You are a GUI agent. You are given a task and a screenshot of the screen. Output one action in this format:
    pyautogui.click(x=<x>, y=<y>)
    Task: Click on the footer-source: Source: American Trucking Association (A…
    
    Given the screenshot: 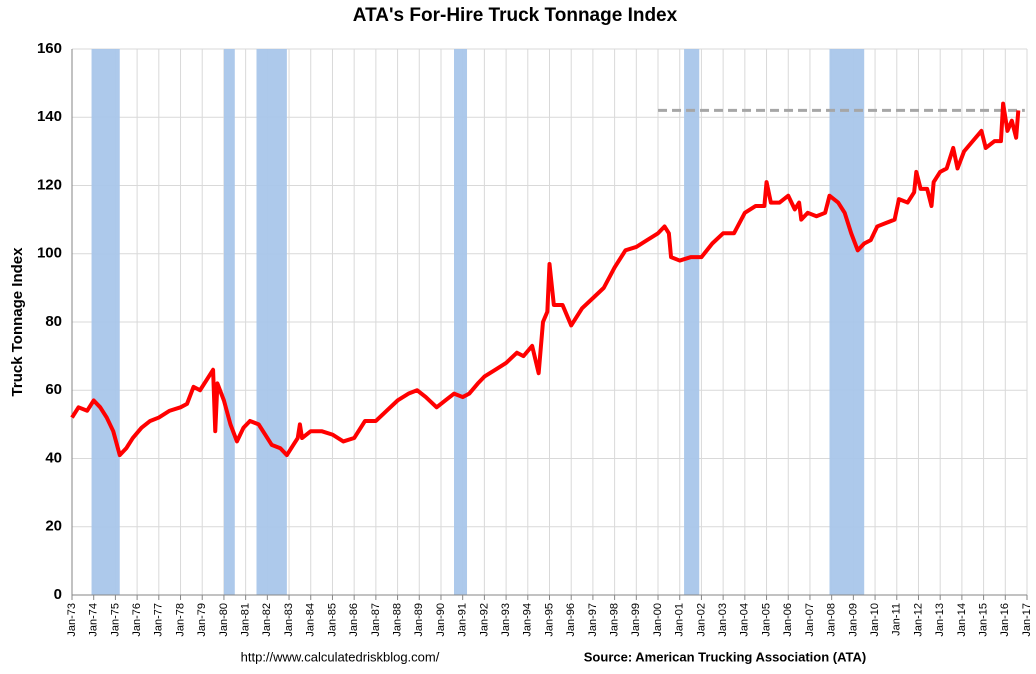 What is the action you would take?
    pyautogui.click(x=725, y=656)
    